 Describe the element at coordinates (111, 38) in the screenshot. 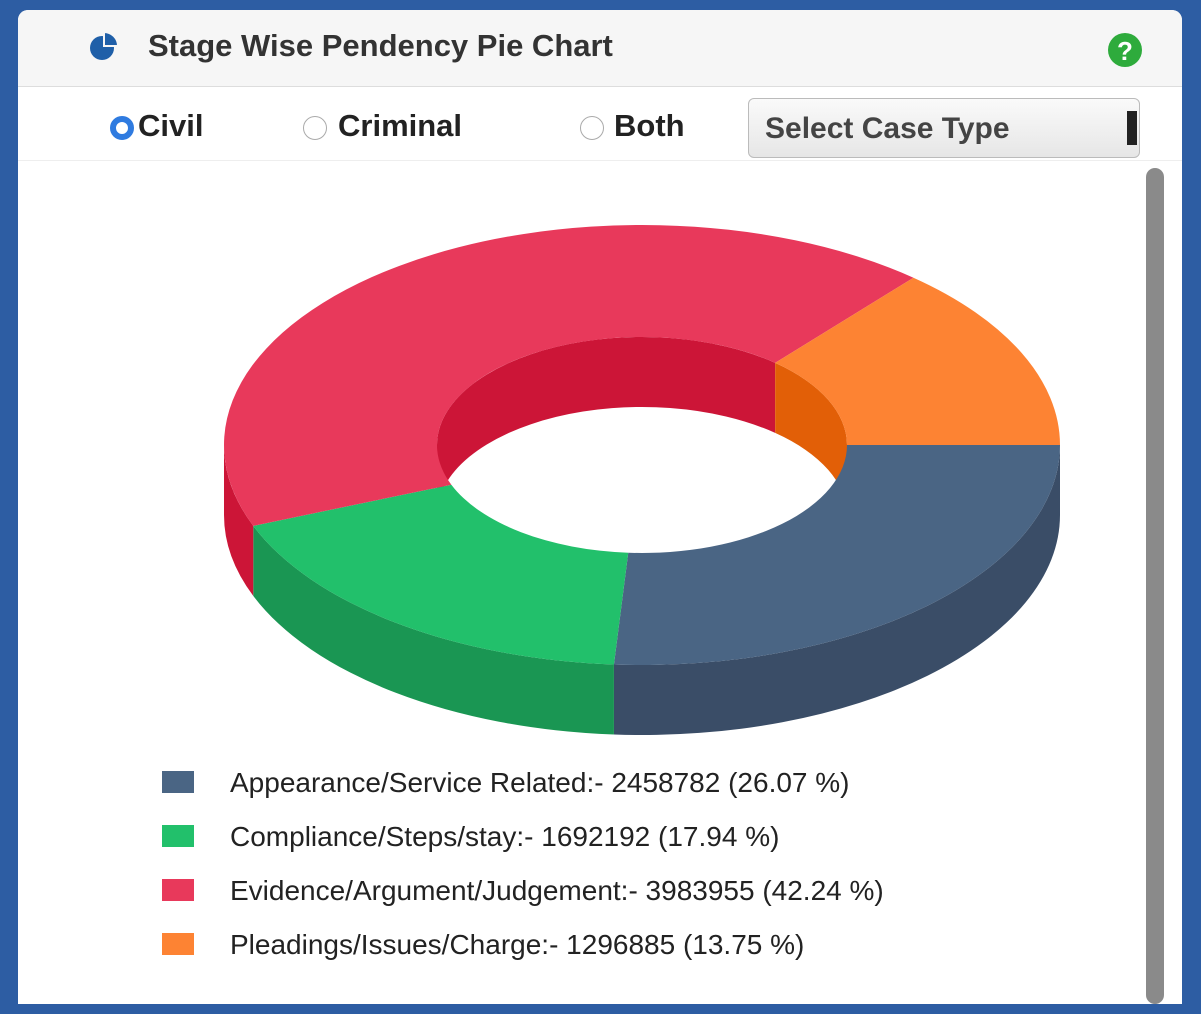

I see `pie-icon-slice` at that location.